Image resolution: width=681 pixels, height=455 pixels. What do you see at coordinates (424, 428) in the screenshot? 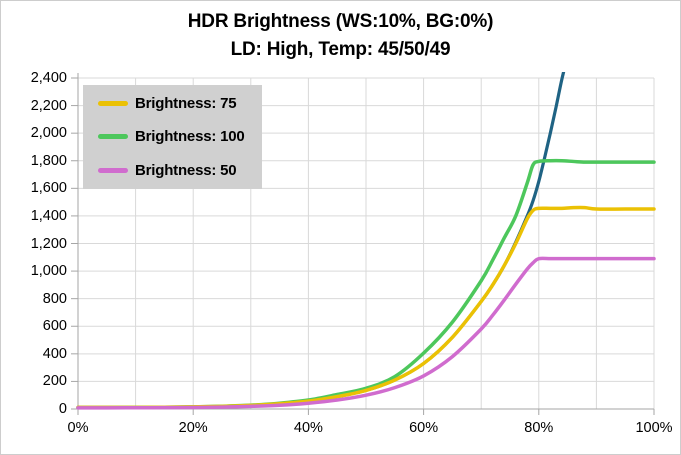
I see `x-axis-label: 60%` at bounding box center [424, 428].